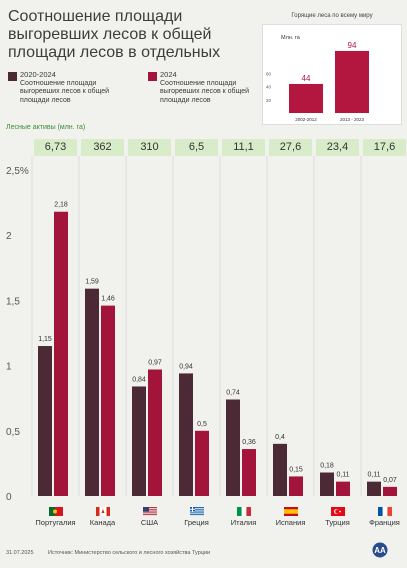 This screenshot has width=407, height=568. What do you see at coordinates (290, 522) in the screenshot?
I see `country-label: Испания` at bounding box center [290, 522].